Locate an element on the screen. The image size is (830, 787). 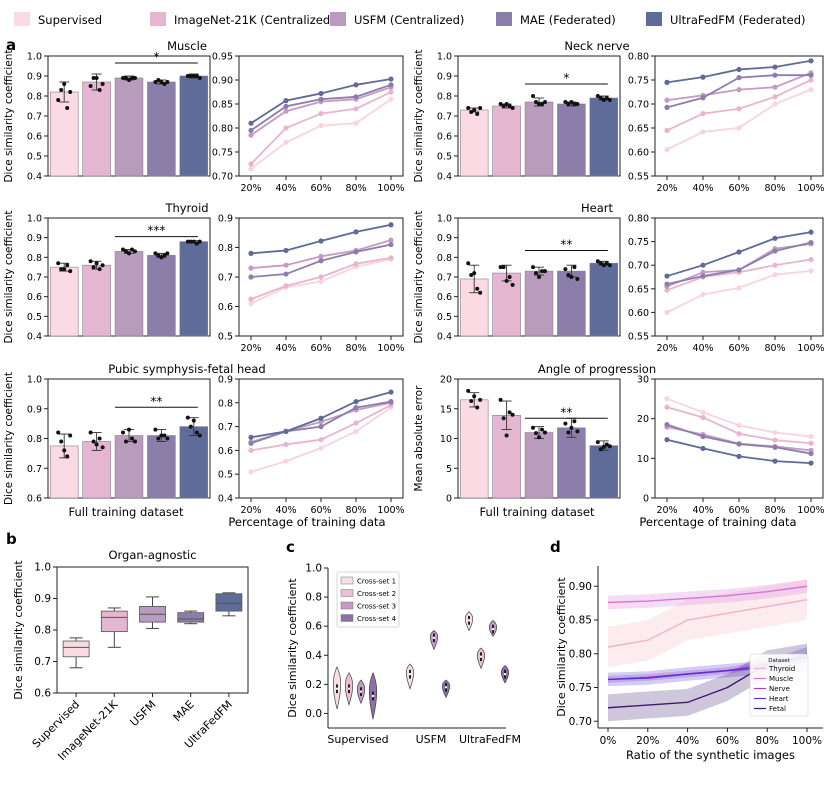
synthetic-legend-label: Heart is located at coordinates (779, 699).